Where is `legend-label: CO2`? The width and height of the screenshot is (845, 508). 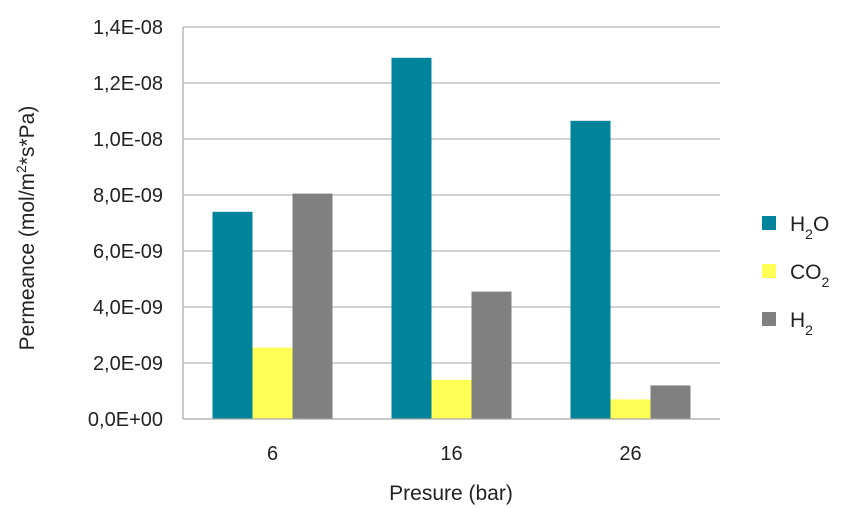
legend-label: CO2 is located at coordinates (810, 275).